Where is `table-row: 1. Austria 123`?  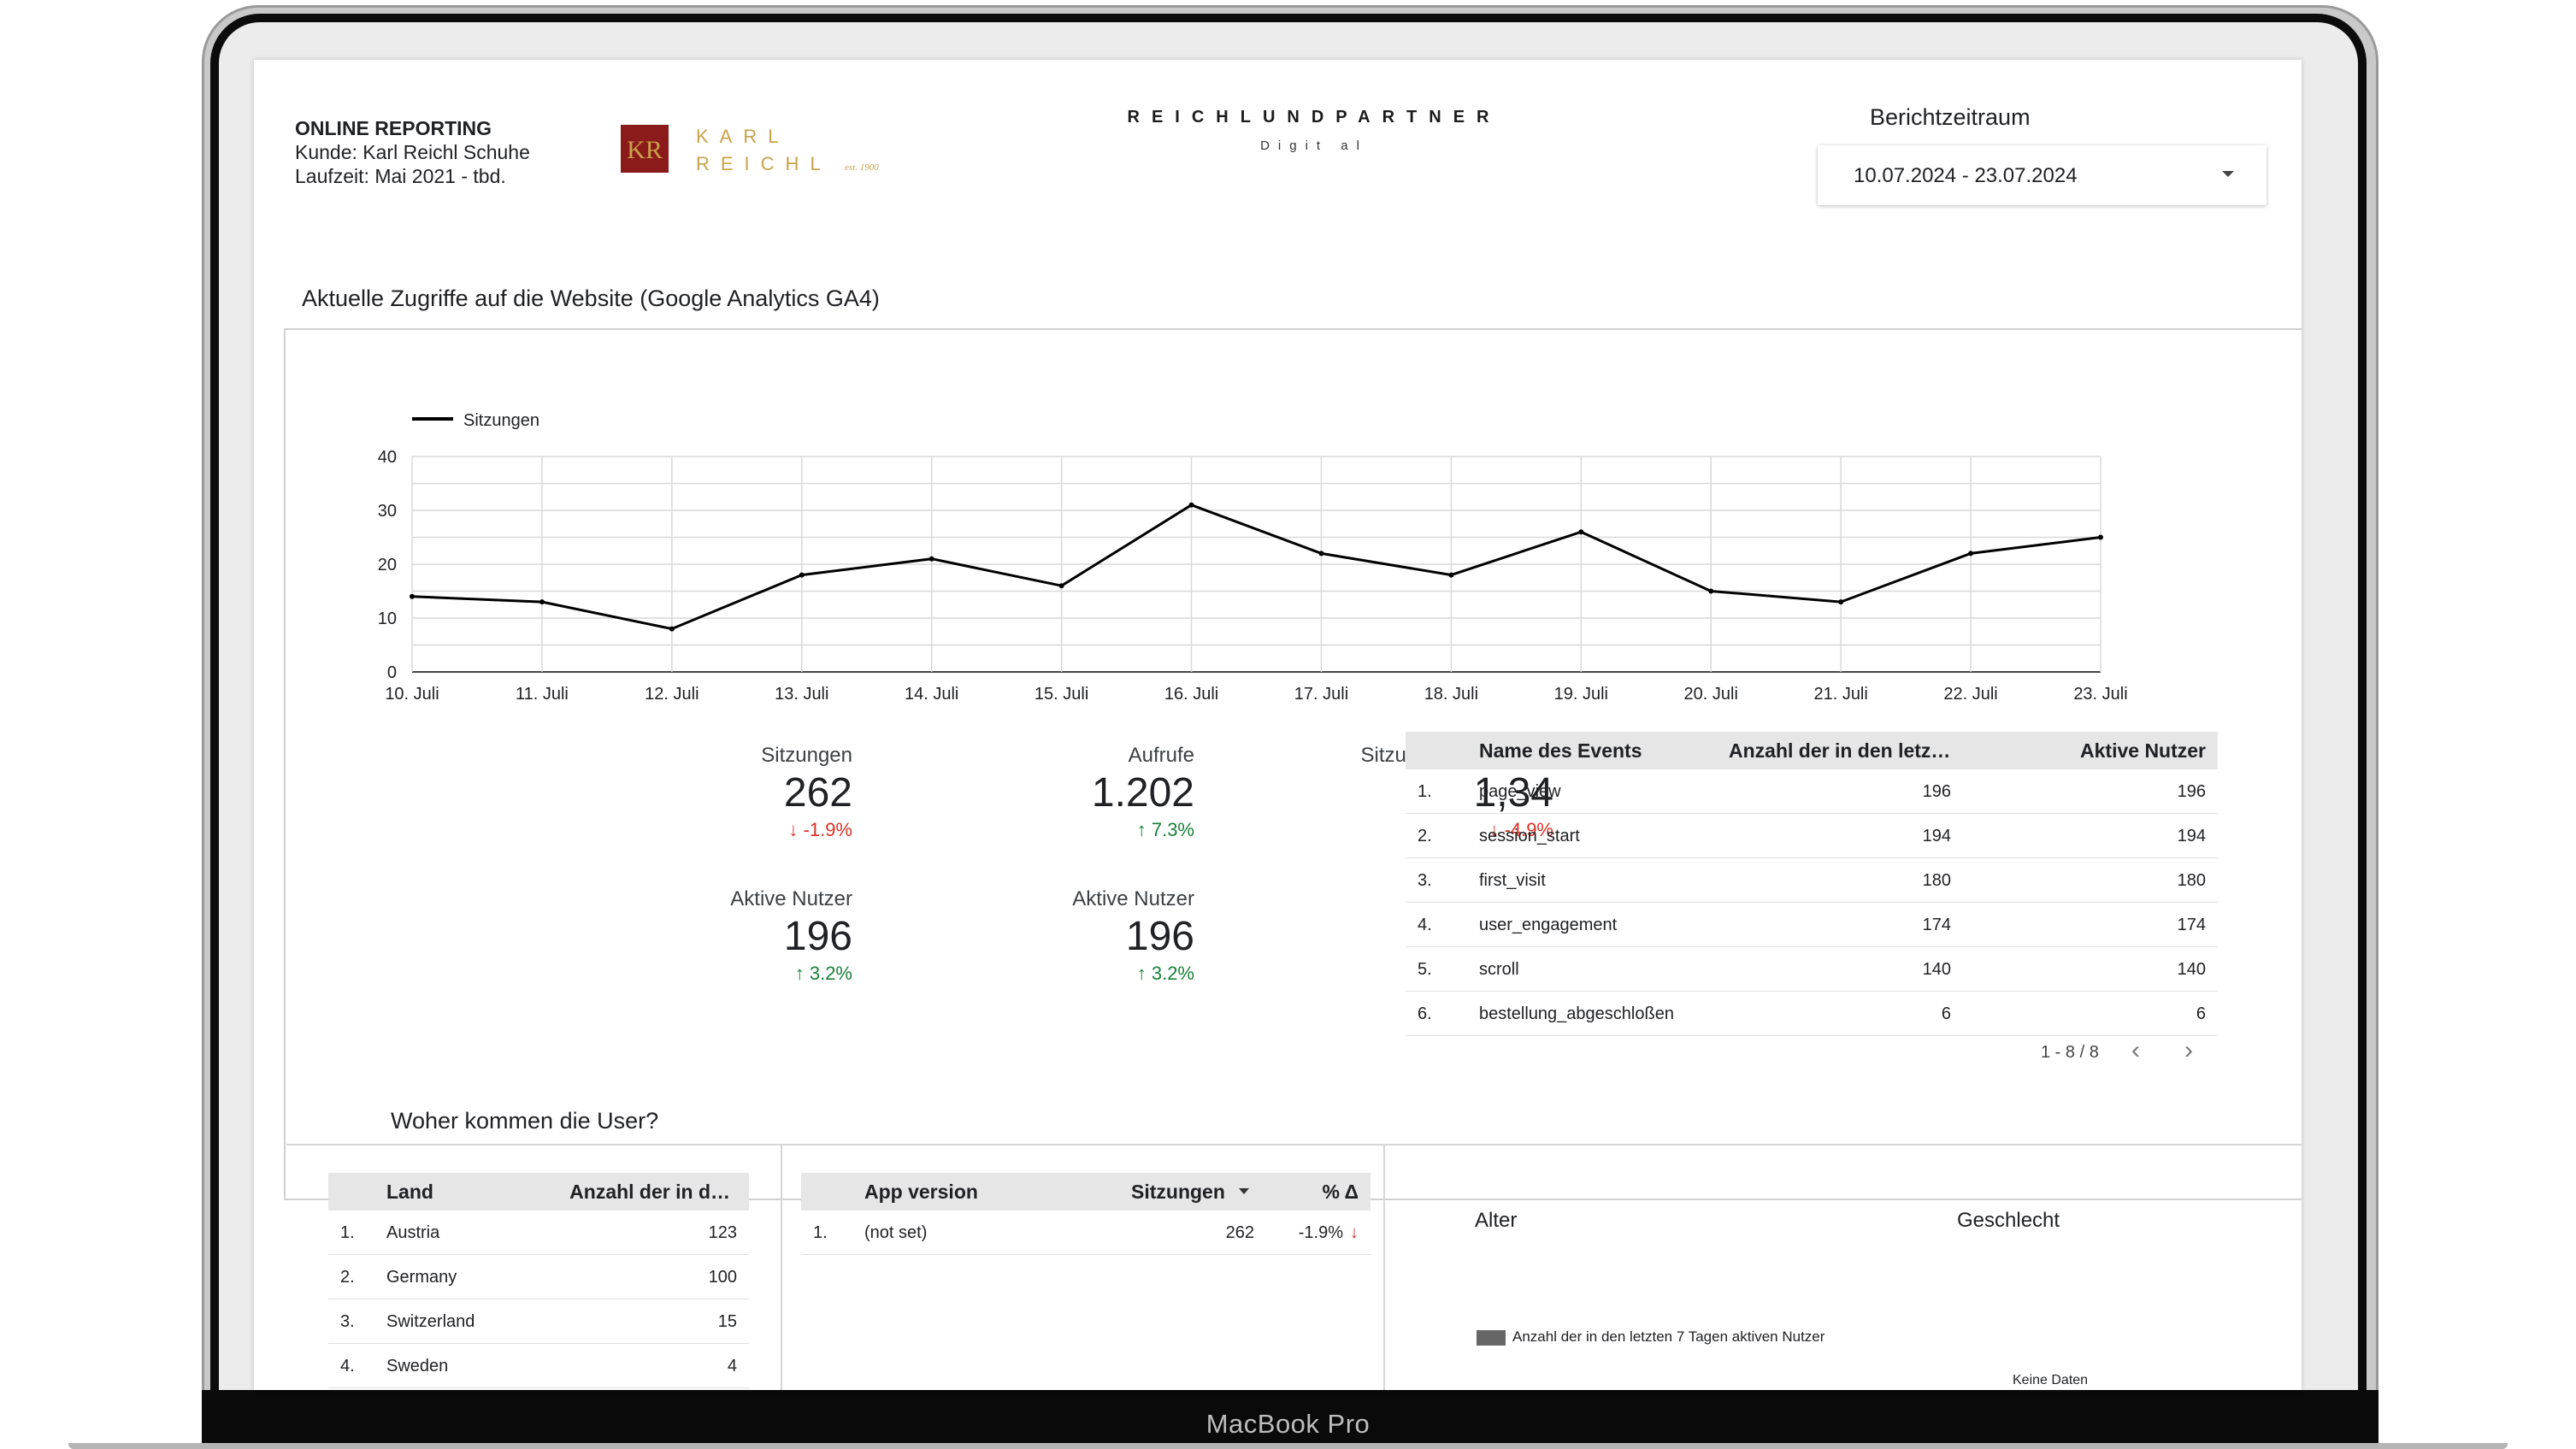 table-row: 1. Austria 123 is located at coordinates (538, 1232).